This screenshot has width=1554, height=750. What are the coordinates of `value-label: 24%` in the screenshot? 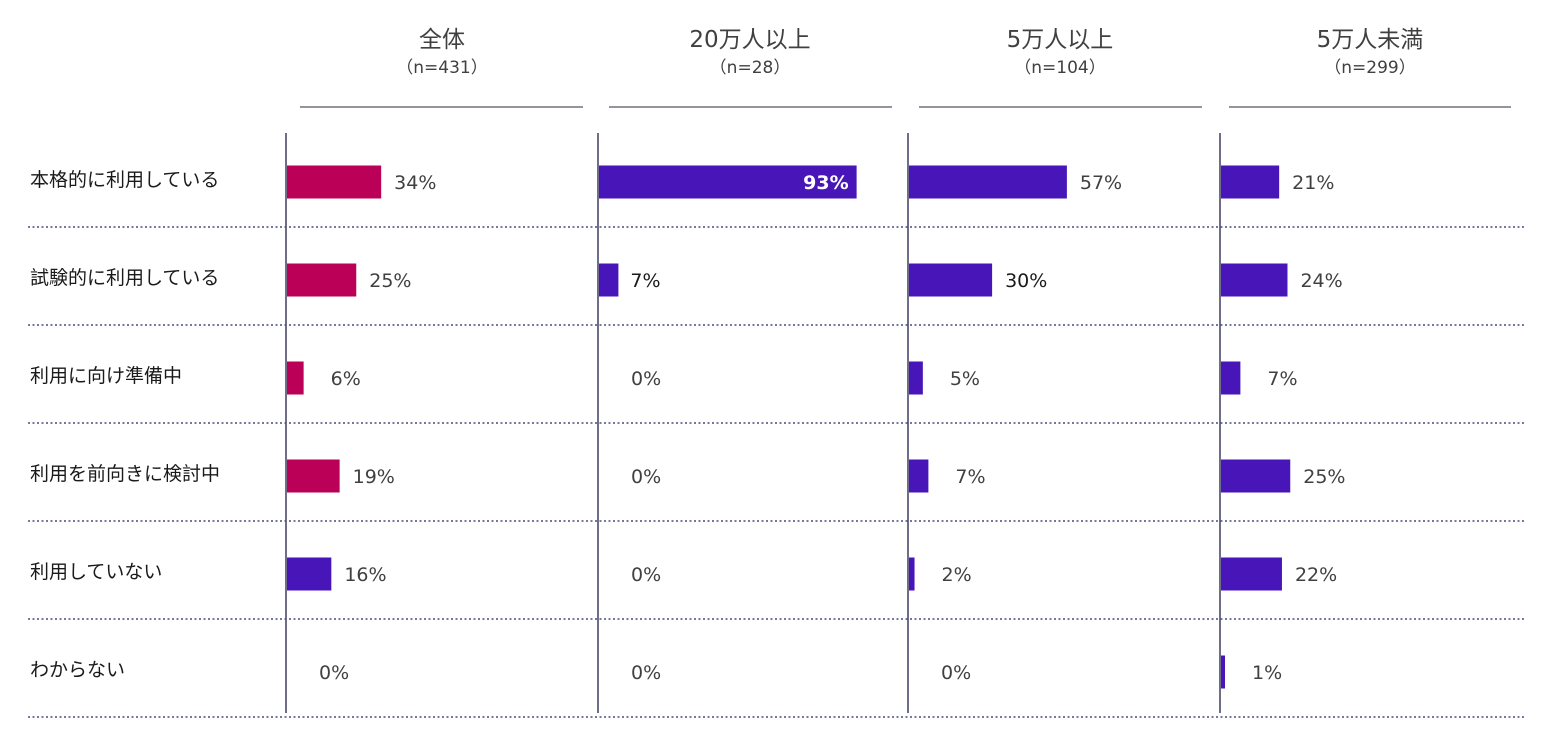 It's located at (1321, 281).